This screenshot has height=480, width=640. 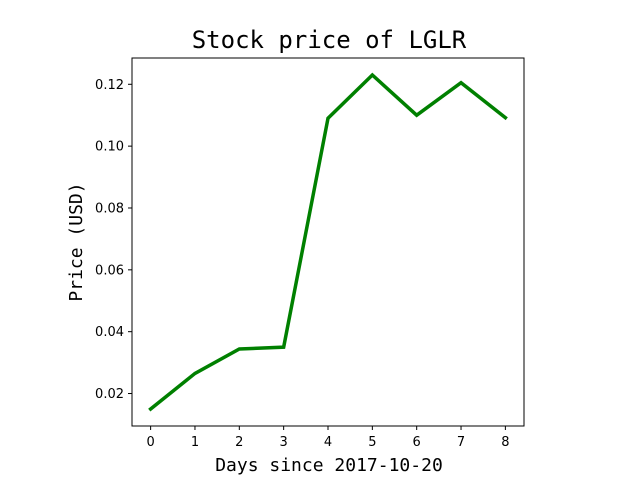 I want to click on y-axis: 0.02 0.04 0.06 0.08 0.10 0.12, so click(x=113, y=240).